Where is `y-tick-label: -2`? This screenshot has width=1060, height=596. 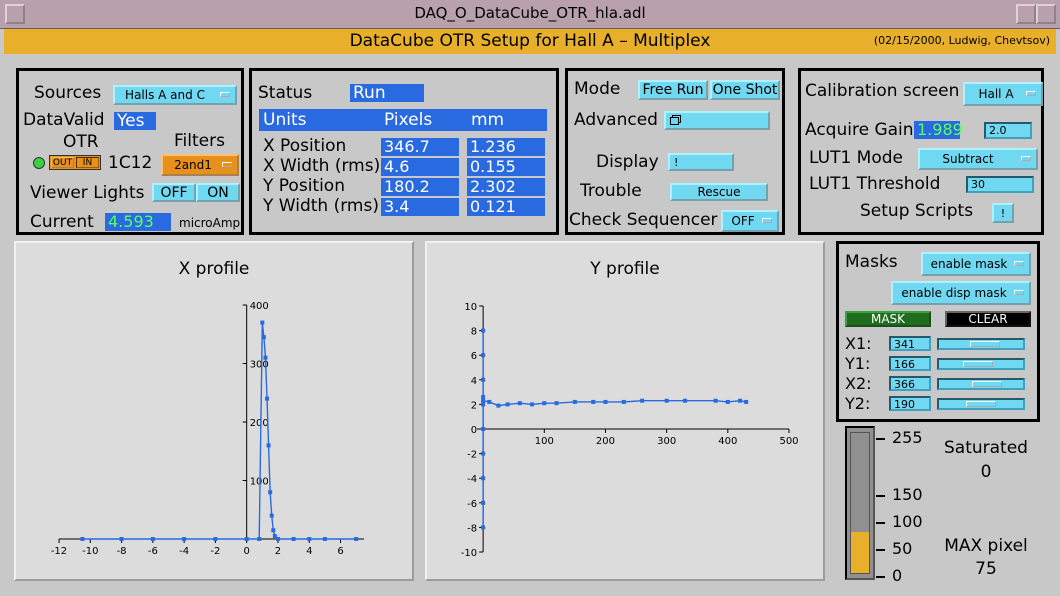
y-tick-label: -2 is located at coordinates (472, 455).